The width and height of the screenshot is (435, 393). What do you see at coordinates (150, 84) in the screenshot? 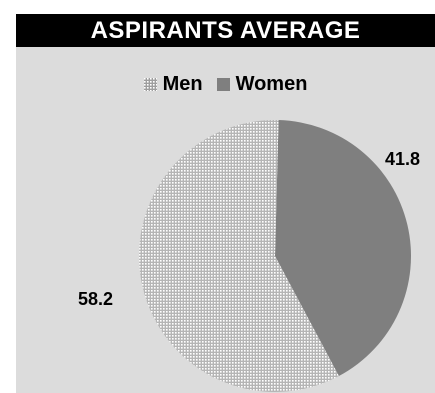
I see `legend-swatch-men` at bounding box center [150, 84].